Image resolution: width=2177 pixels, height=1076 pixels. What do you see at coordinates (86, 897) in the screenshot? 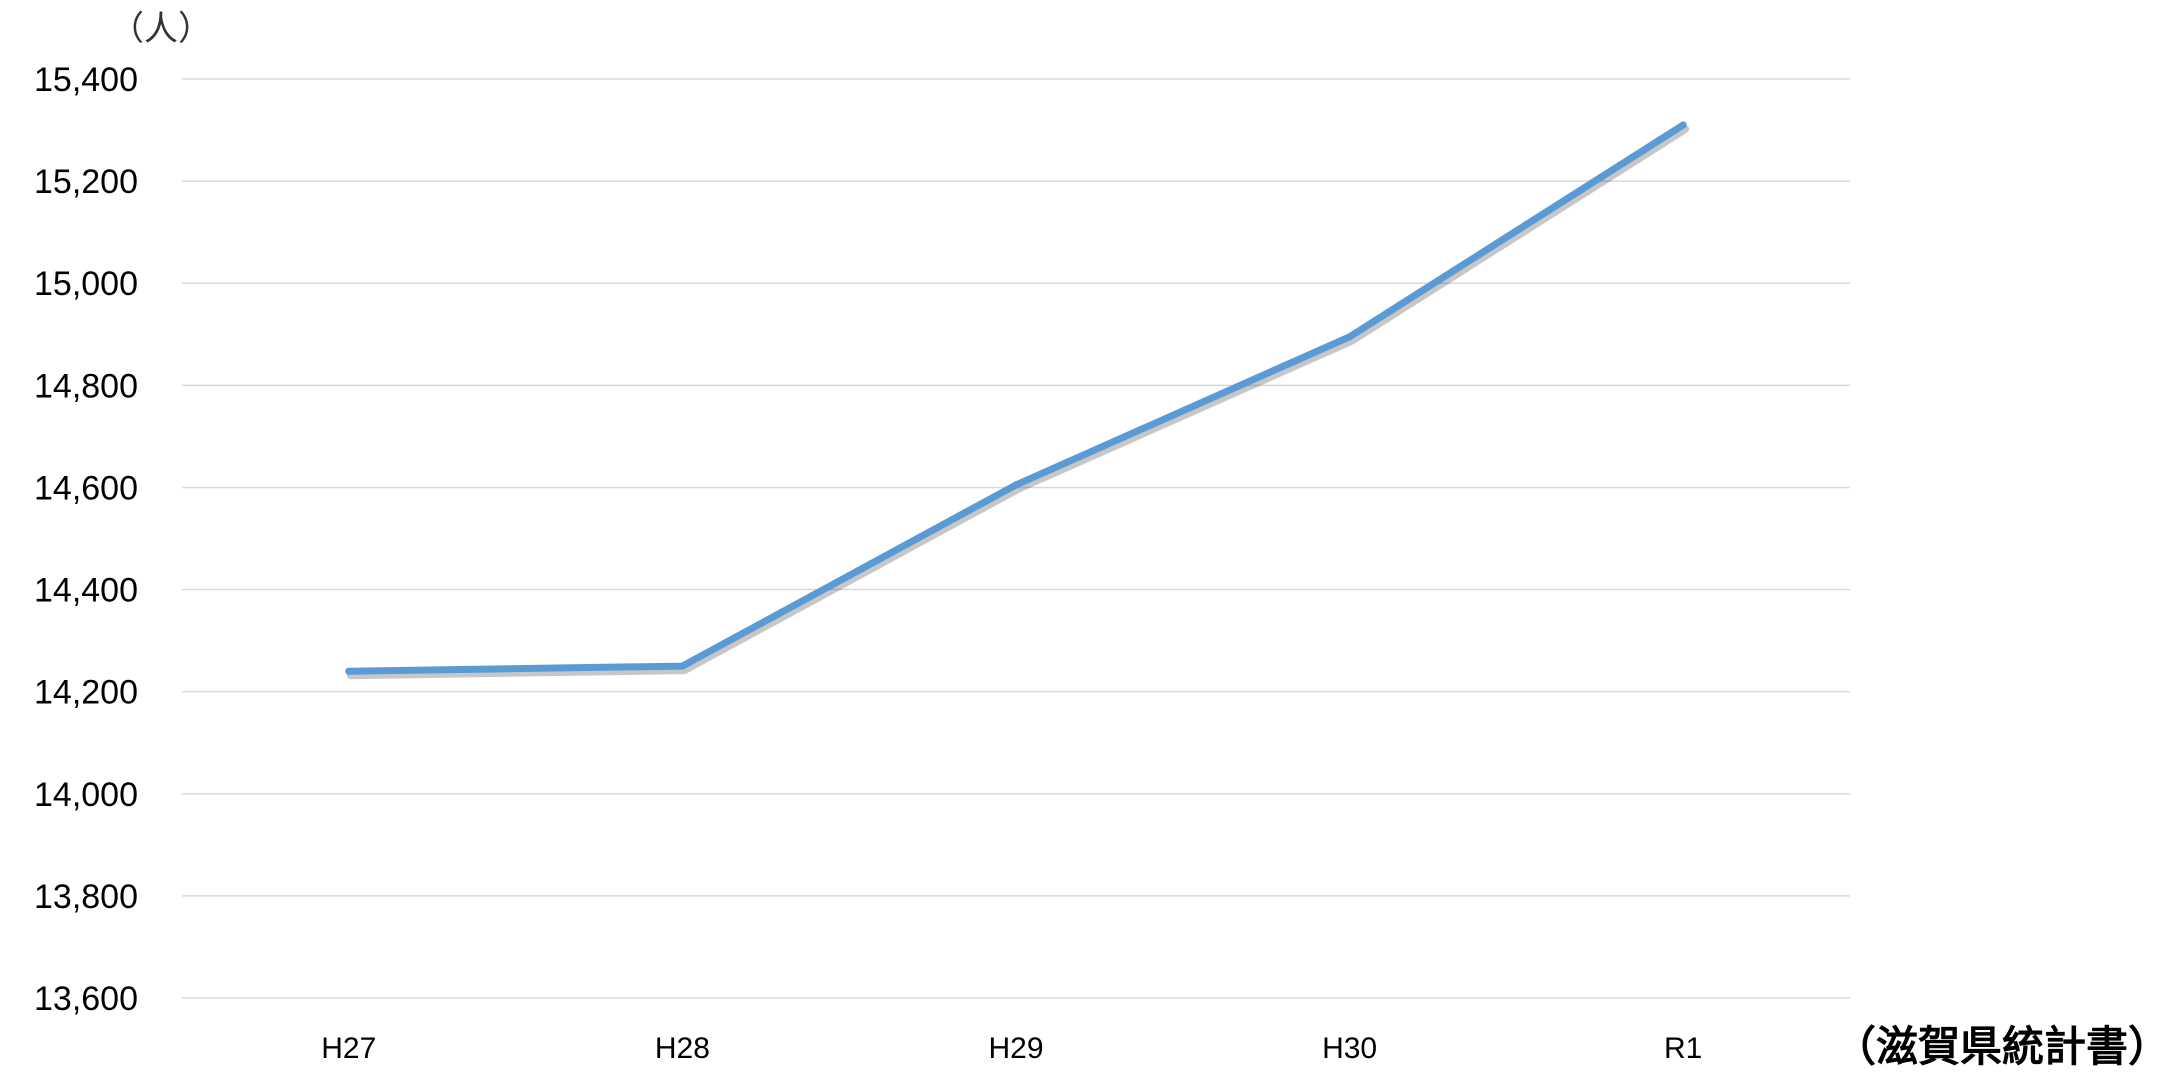
I see `y-tick-label: 13,800` at bounding box center [86, 897].